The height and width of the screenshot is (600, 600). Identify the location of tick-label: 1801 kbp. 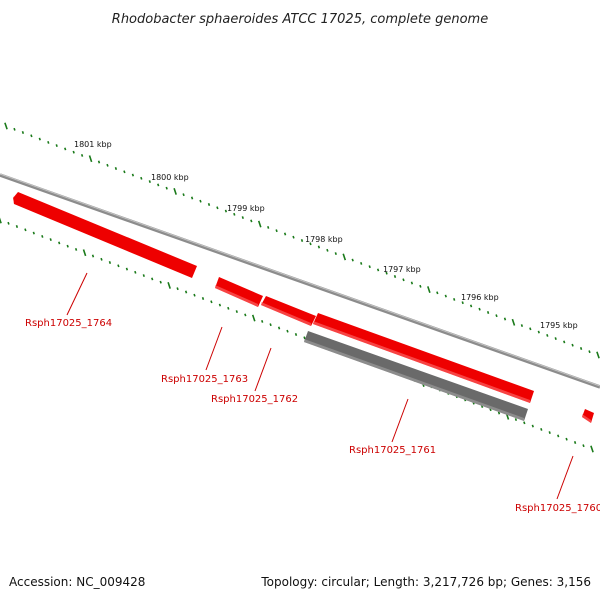
(93, 144).